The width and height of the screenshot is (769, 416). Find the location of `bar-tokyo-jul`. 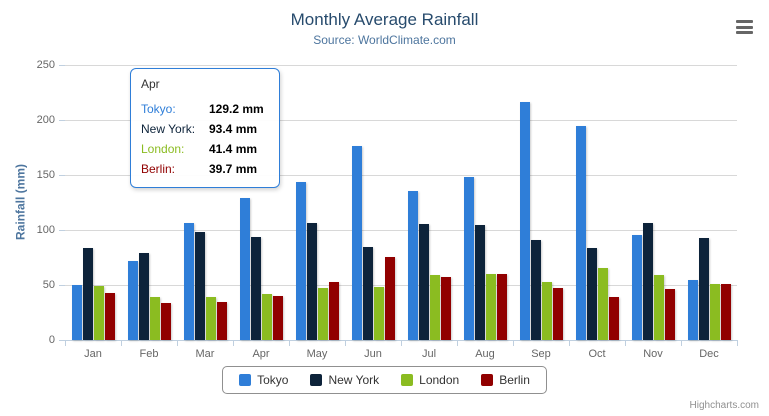

bar-tokyo-jul is located at coordinates (412, 265).